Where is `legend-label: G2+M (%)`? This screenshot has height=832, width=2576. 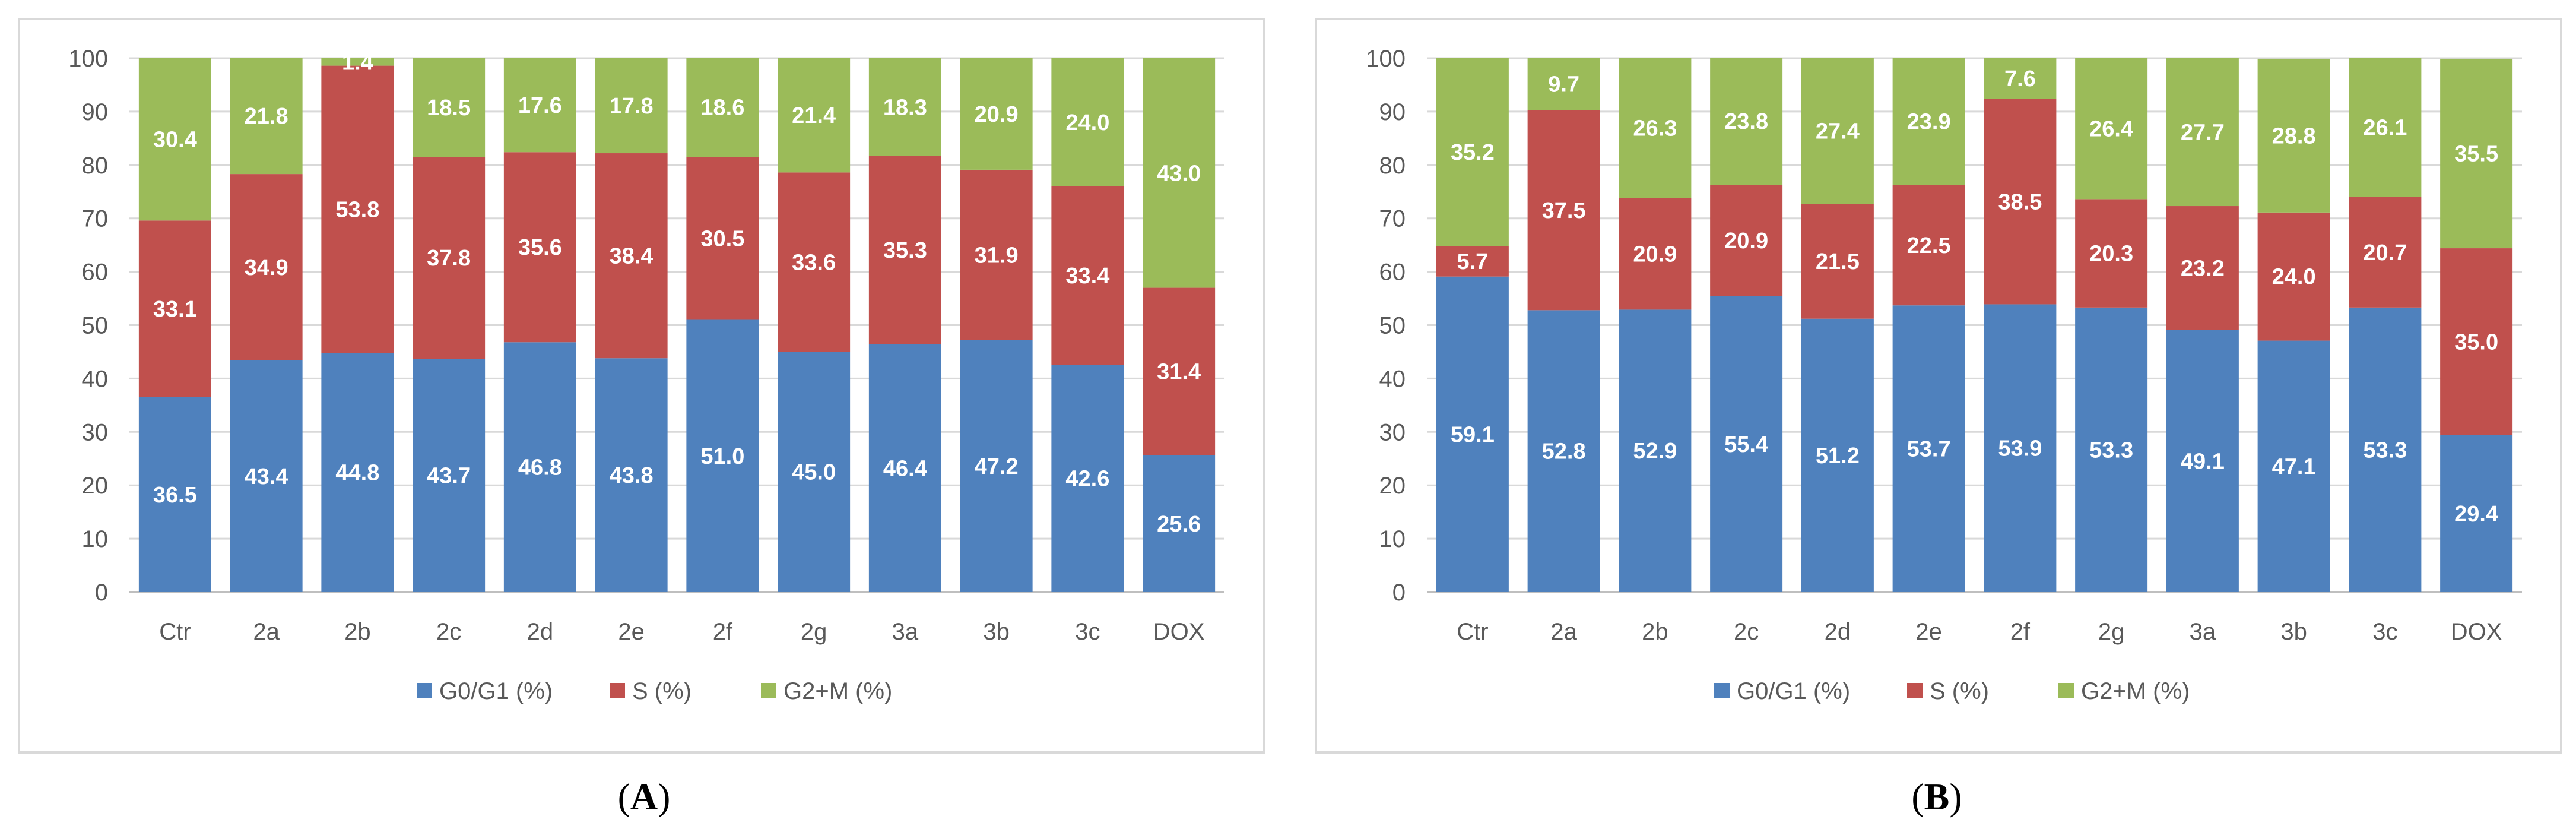 legend-label: G2+M (%) is located at coordinates (837, 691).